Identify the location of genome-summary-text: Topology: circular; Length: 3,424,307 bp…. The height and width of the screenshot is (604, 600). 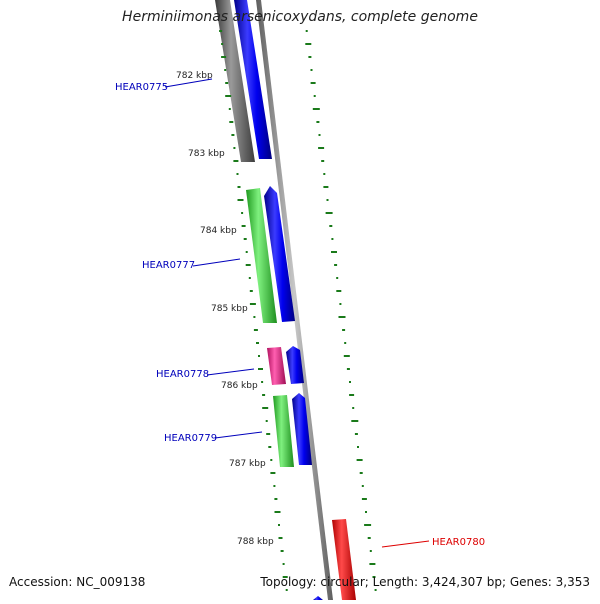
(425, 582).